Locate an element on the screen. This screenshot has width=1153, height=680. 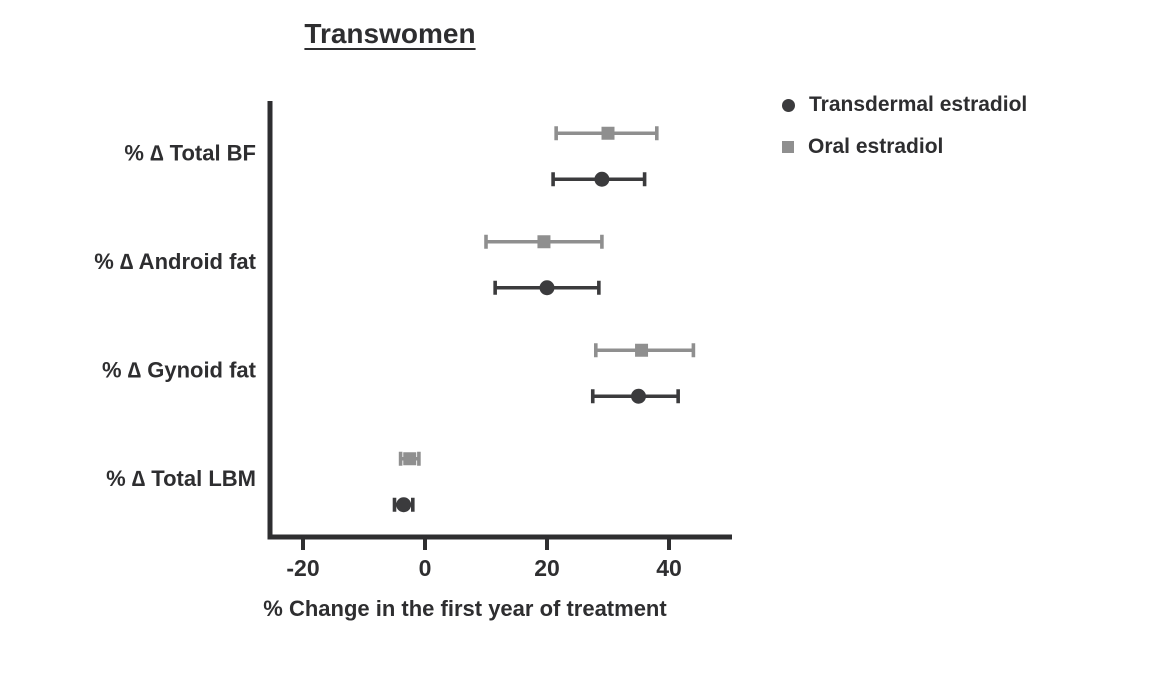
legend-item-transdermal: Transdermal estradiol is located at coordinates (904, 105).